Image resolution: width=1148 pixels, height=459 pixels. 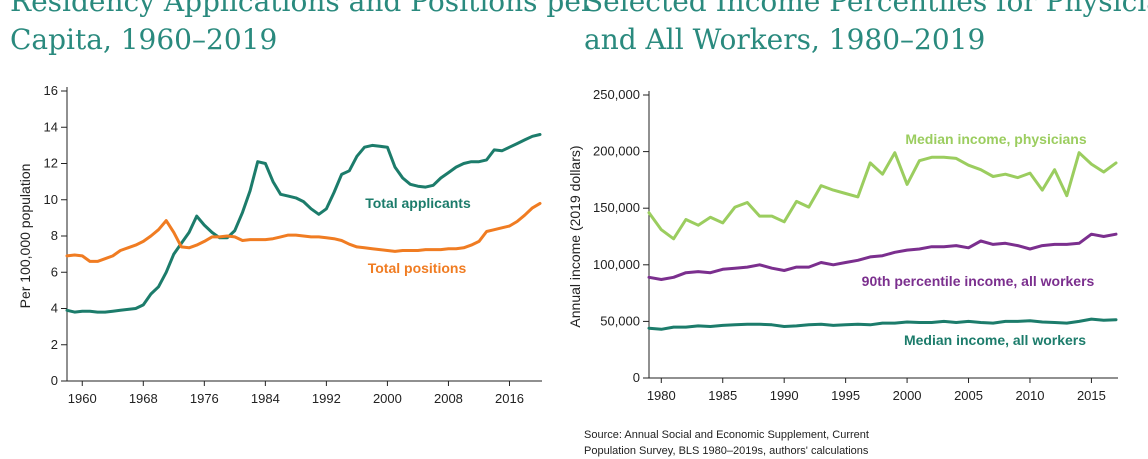 I want to click on left-x-tick-label: 1992, so click(x=326, y=398).